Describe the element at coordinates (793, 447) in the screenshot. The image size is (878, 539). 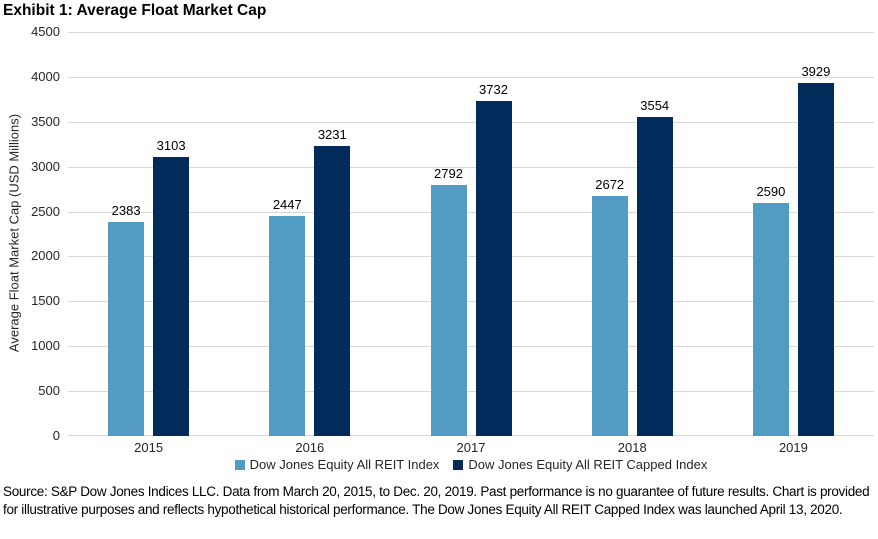
I see `x-tick-label: 2019` at that location.